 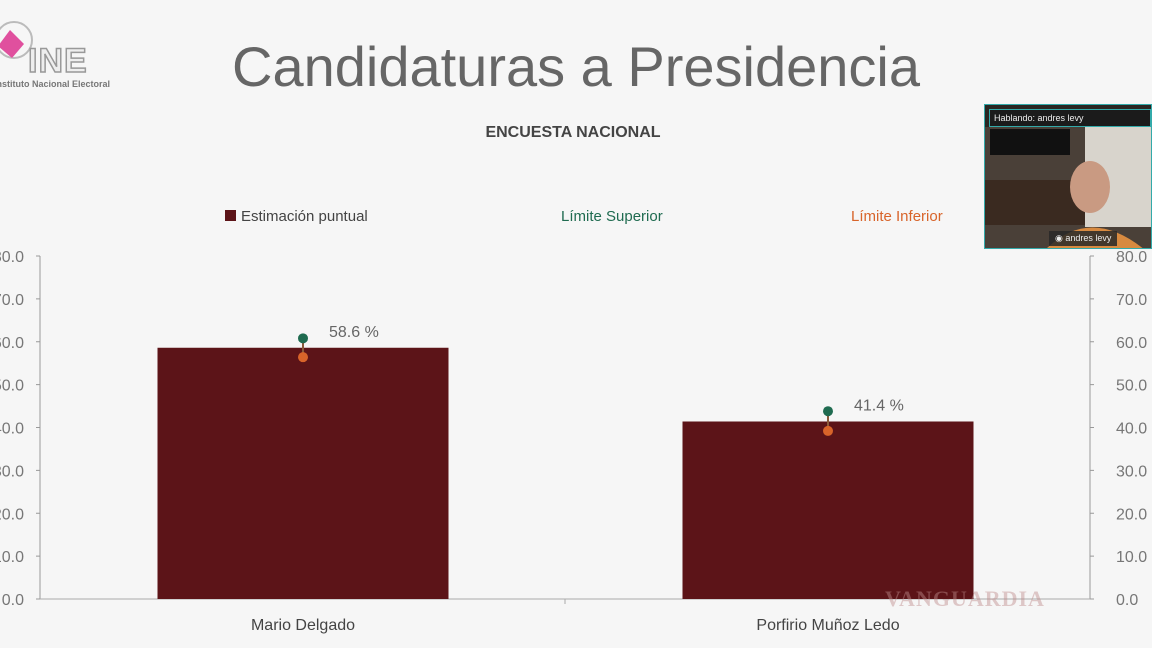 I want to click on y-tick-label-right: 20.0, so click(x=1131, y=514).